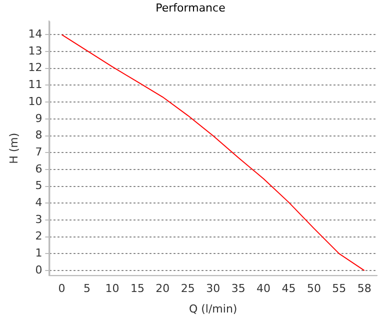 This screenshot has width=385, height=320. Describe the element at coordinates (238, 289) in the screenshot. I see `x-tick-label: 35` at that location.